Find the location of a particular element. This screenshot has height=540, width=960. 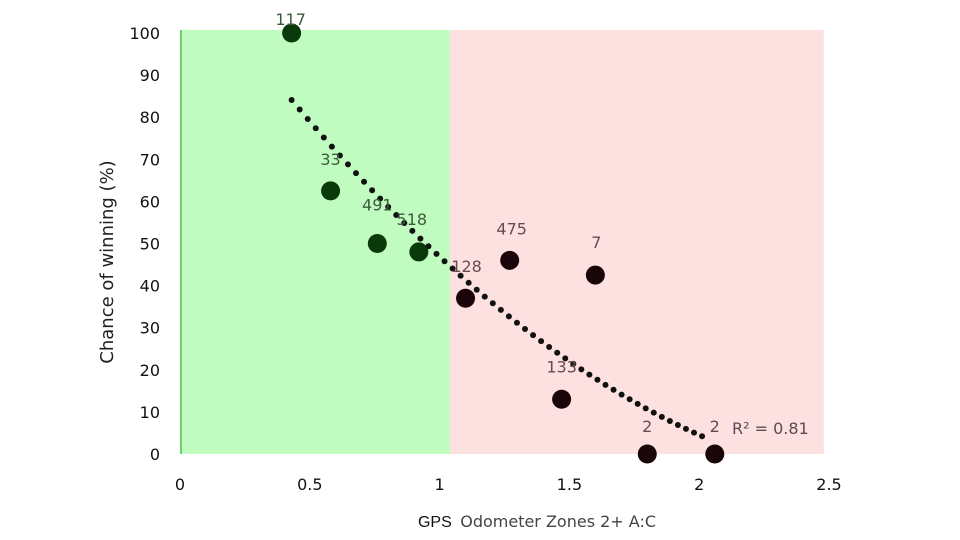

y-tick-label: 60 is located at coordinates (150, 201).